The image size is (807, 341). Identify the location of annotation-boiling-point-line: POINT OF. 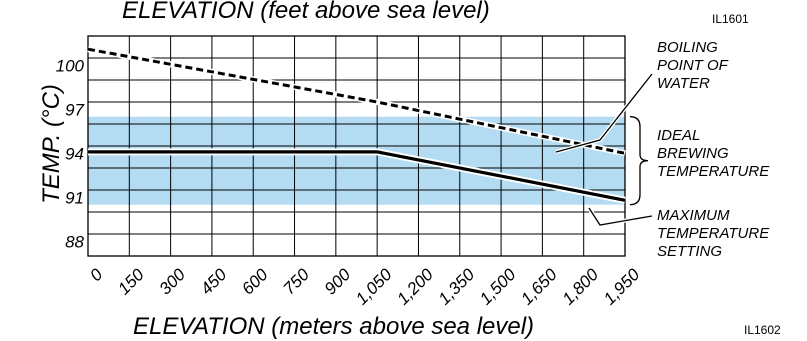
(693, 65).